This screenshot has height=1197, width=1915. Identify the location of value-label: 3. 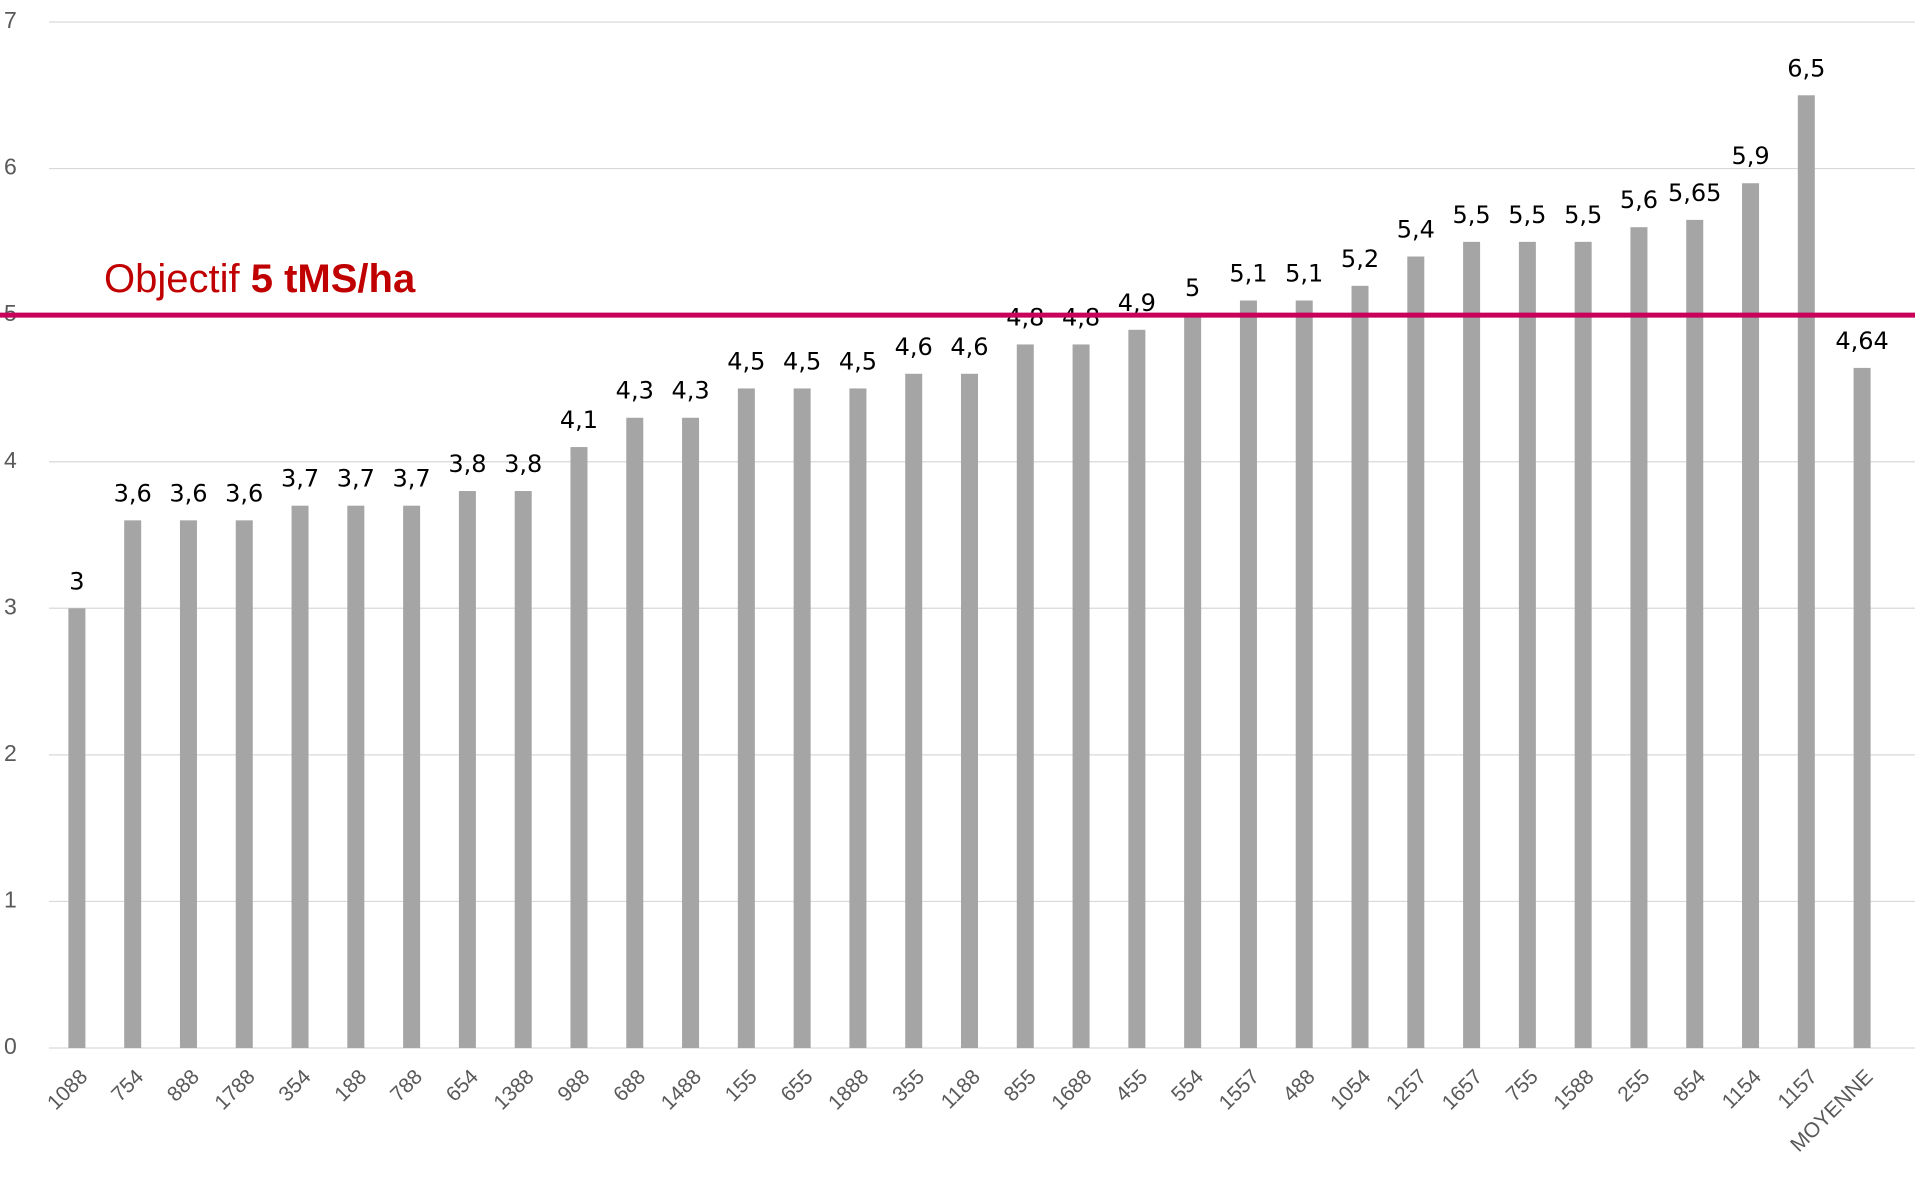
(76, 581).